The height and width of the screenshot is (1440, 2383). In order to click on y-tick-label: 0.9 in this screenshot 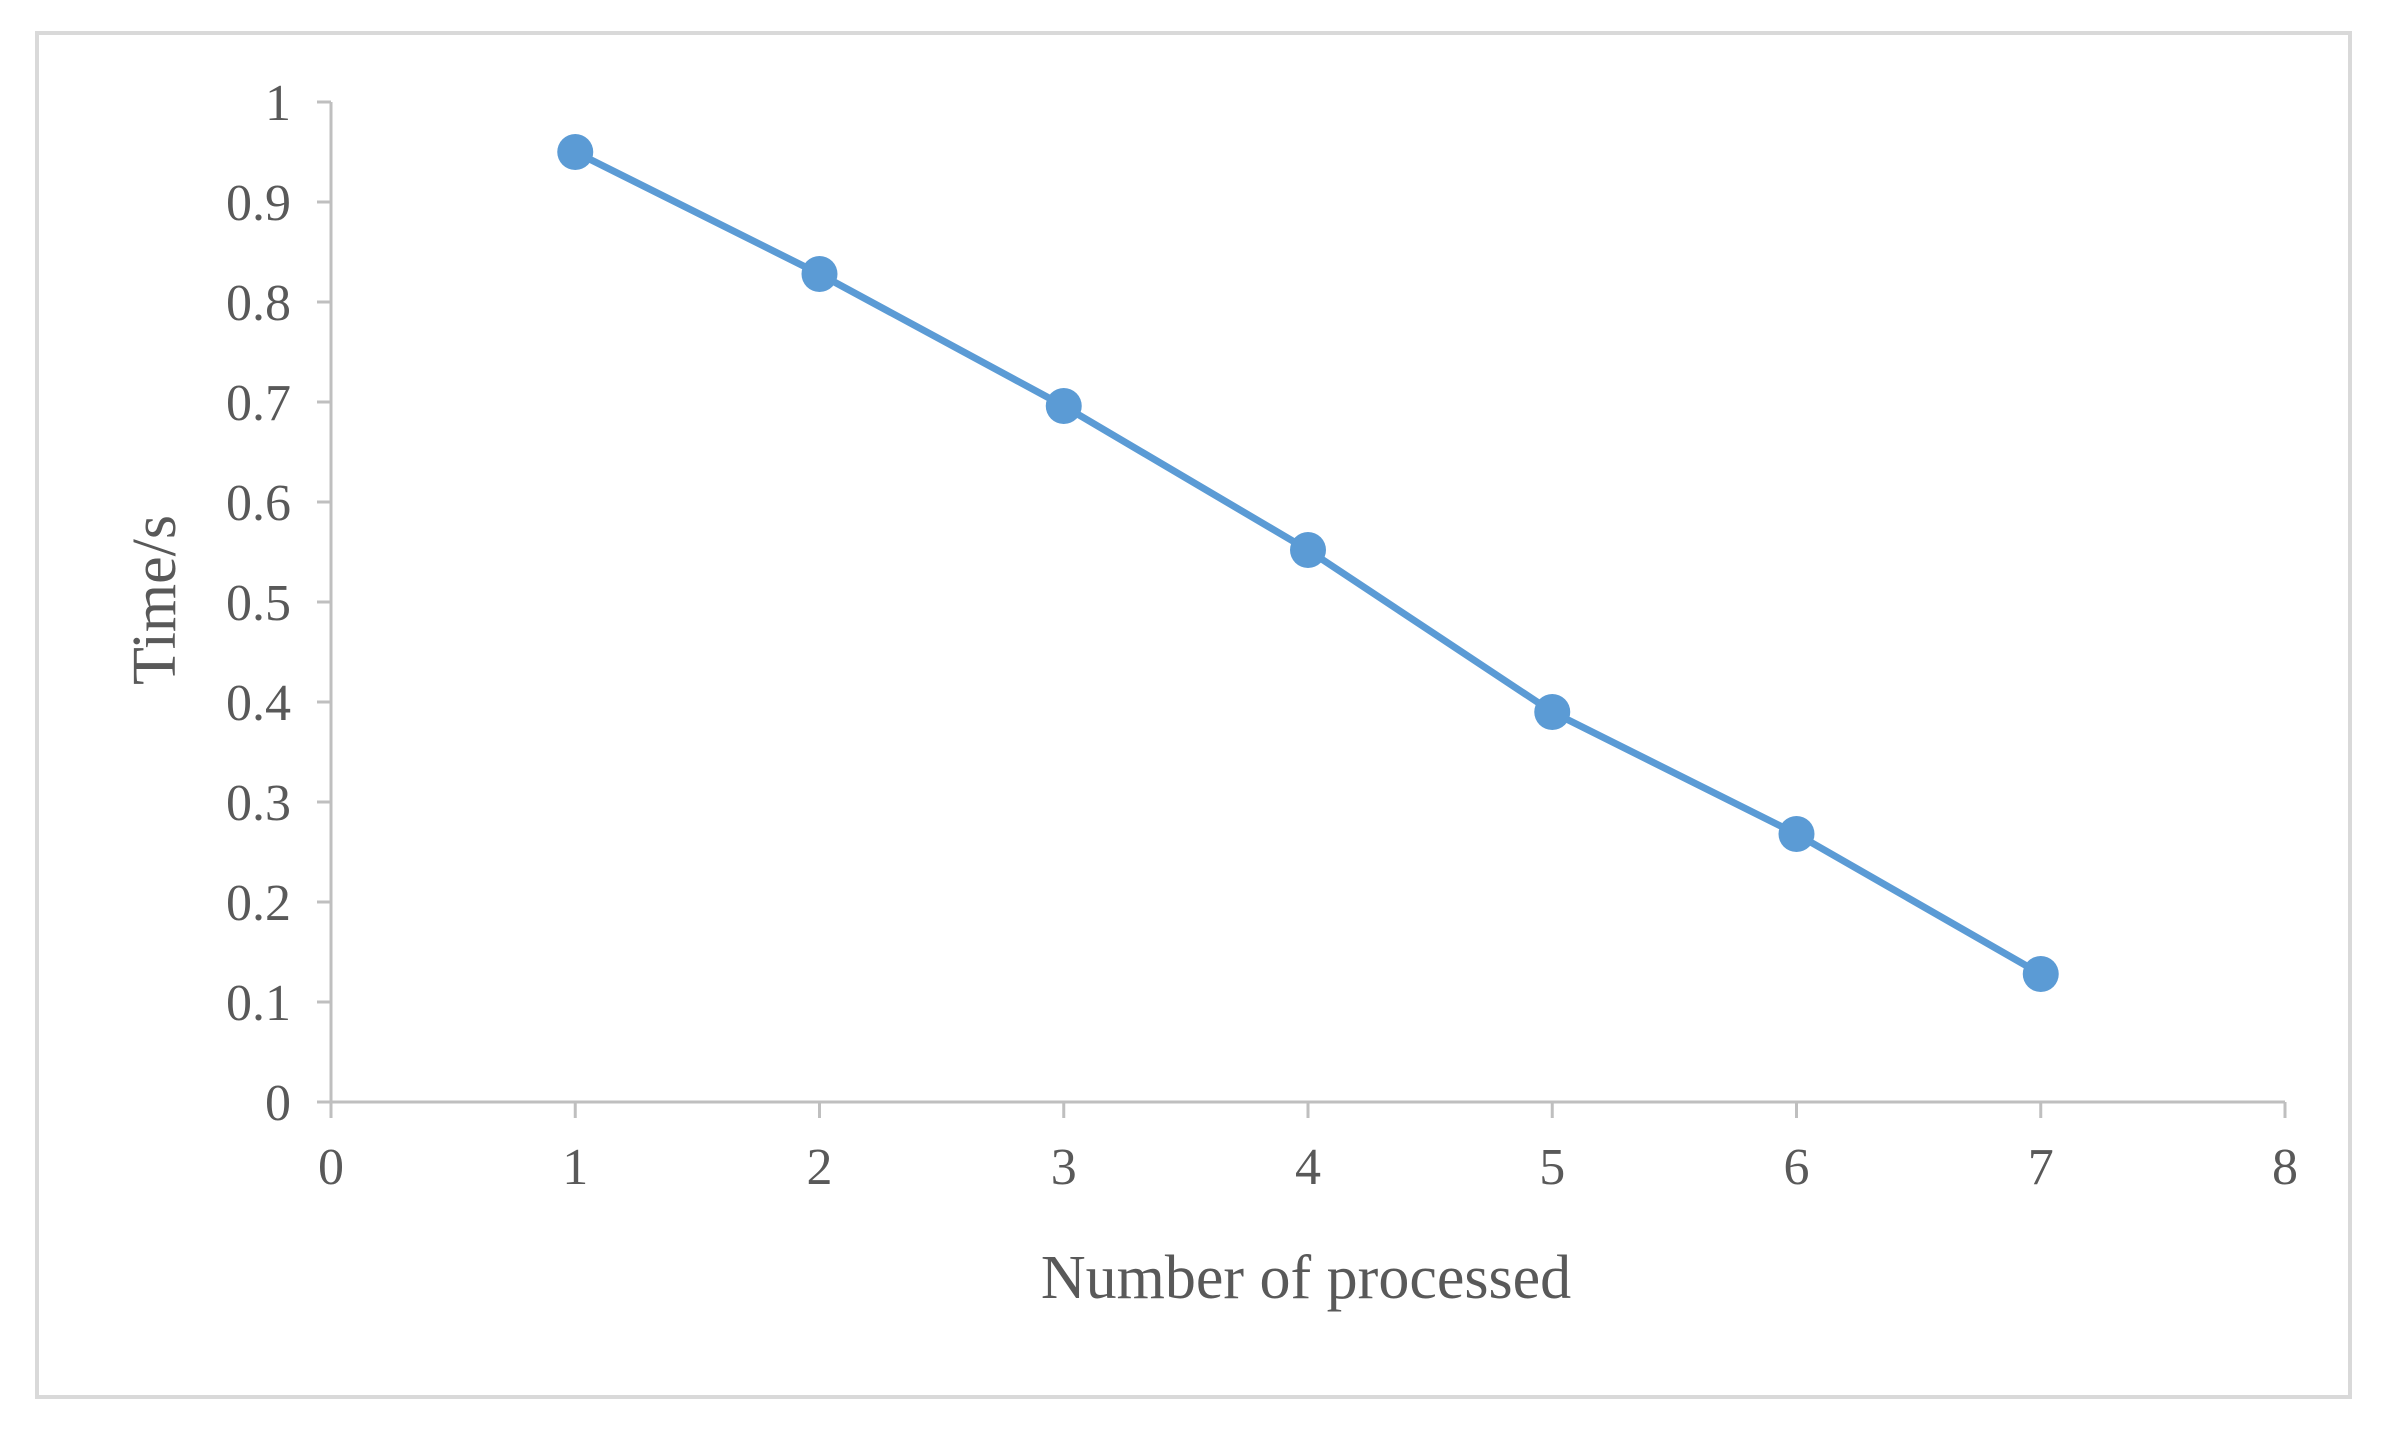, I will do `click(258, 203)`.